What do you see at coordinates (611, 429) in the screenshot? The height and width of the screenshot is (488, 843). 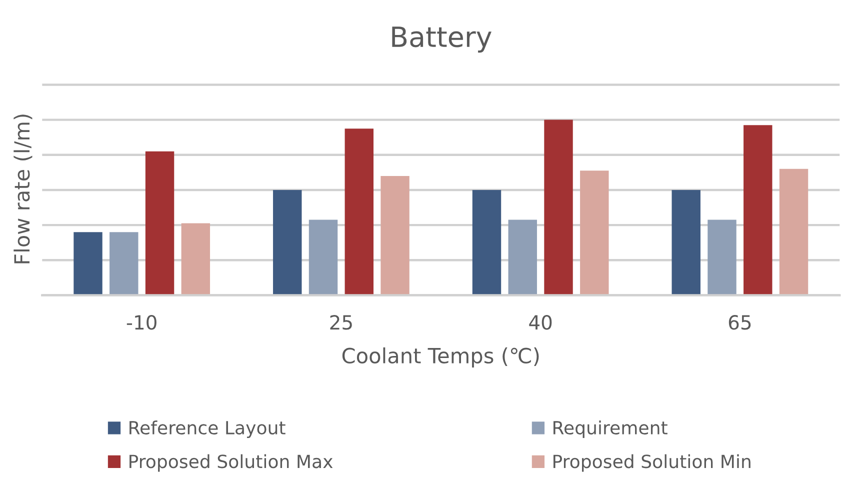 I see `legend-label: Requirement` at bounding box center [611, 429].